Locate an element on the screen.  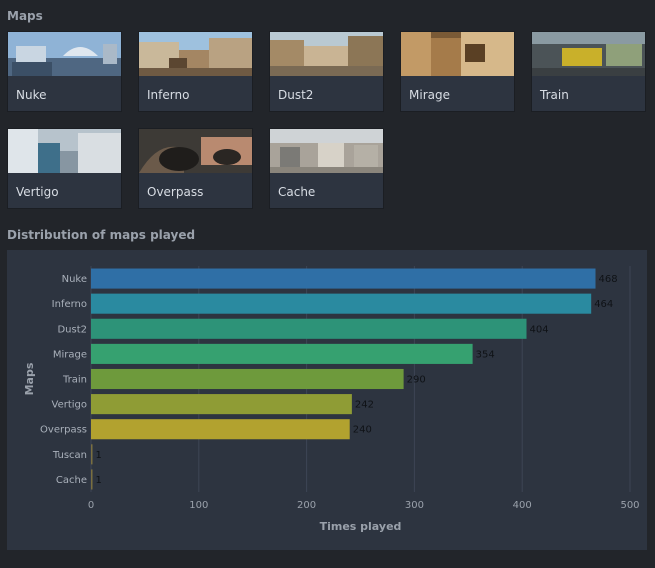
bar-dust2 is located at coordinates (309, 328).